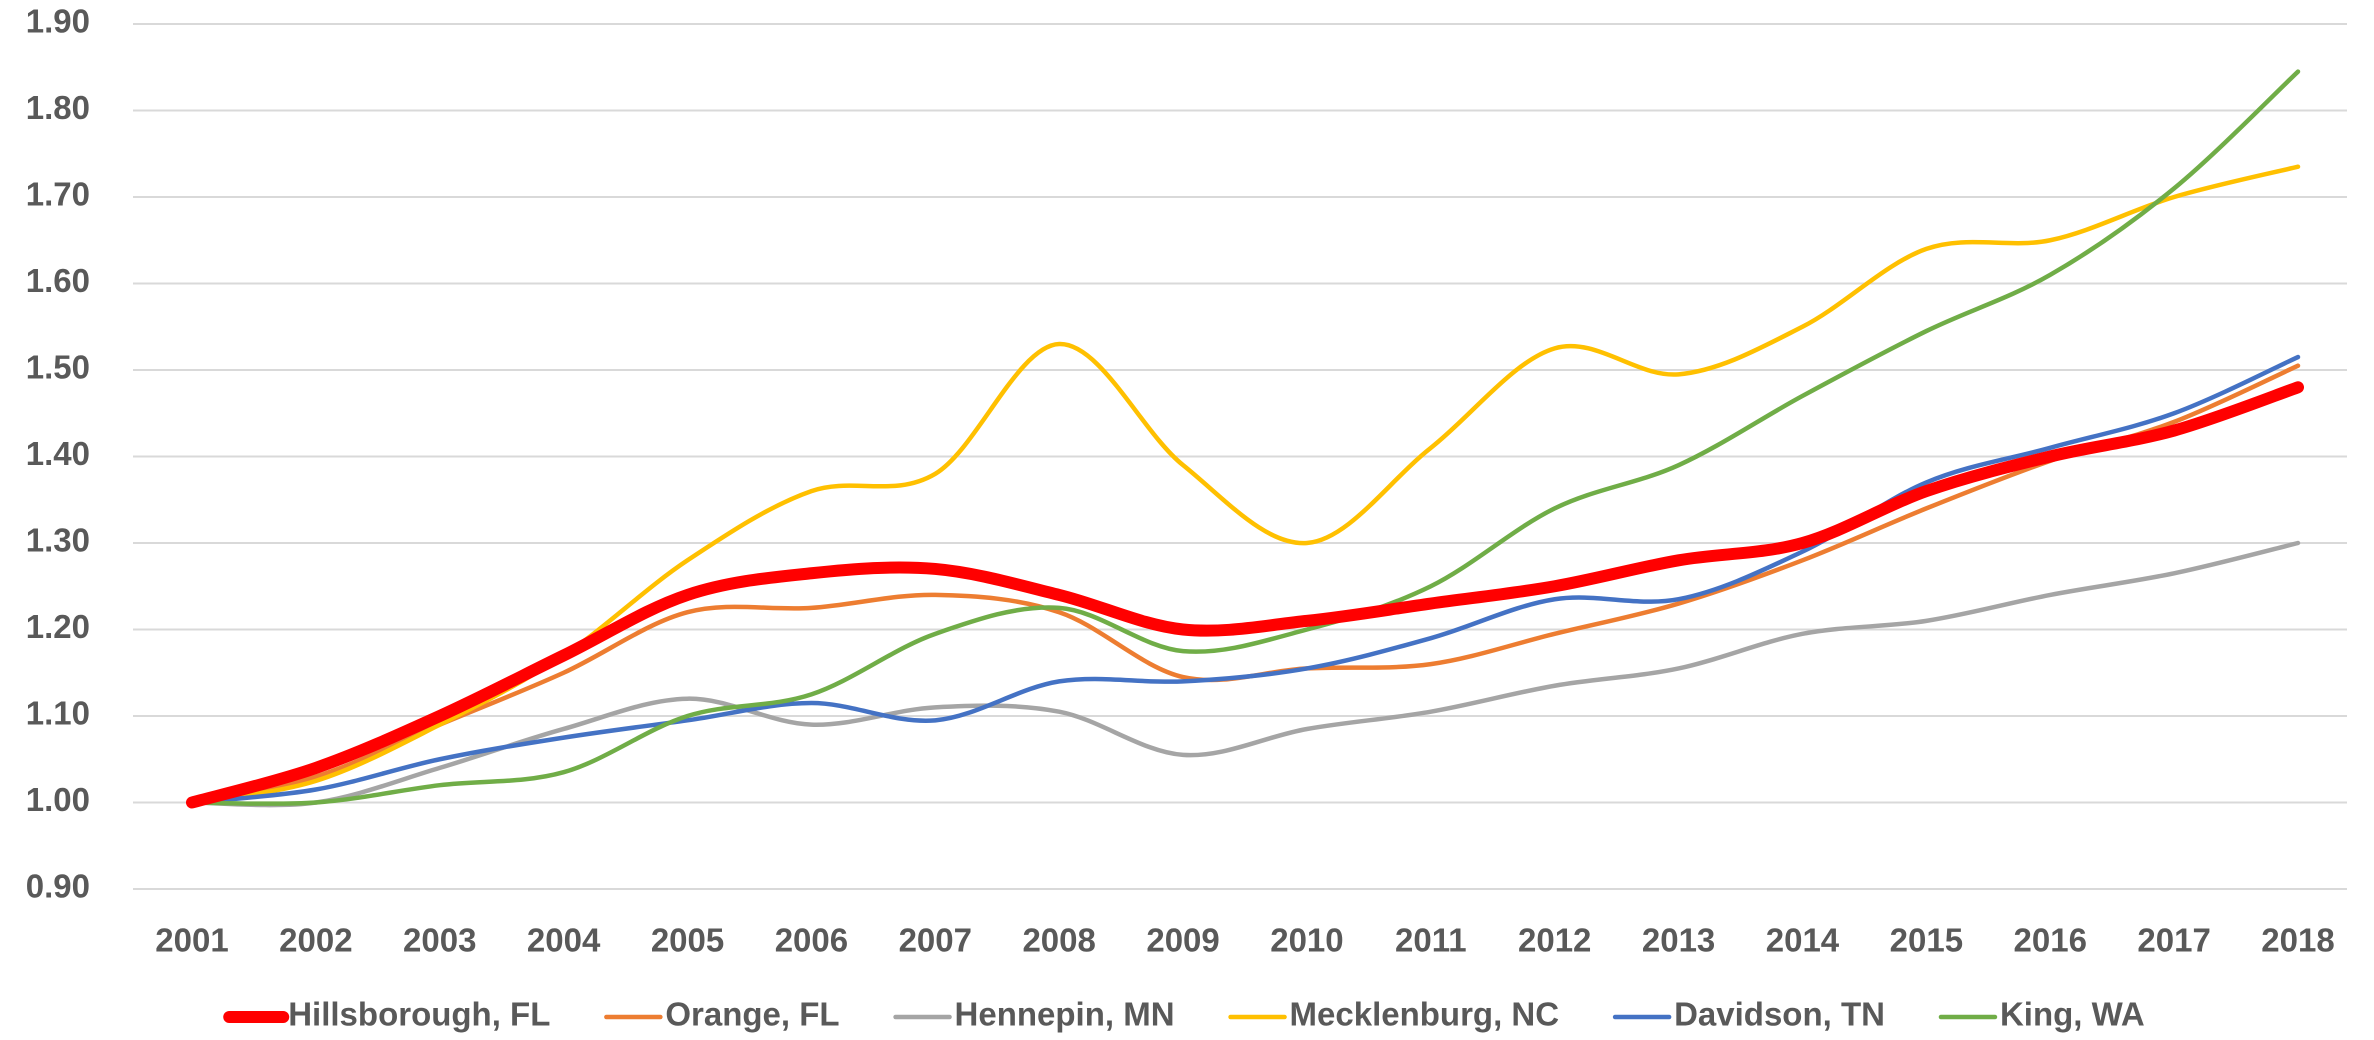  I want to click on x-tick-label: 2015, so click(1926, 940).